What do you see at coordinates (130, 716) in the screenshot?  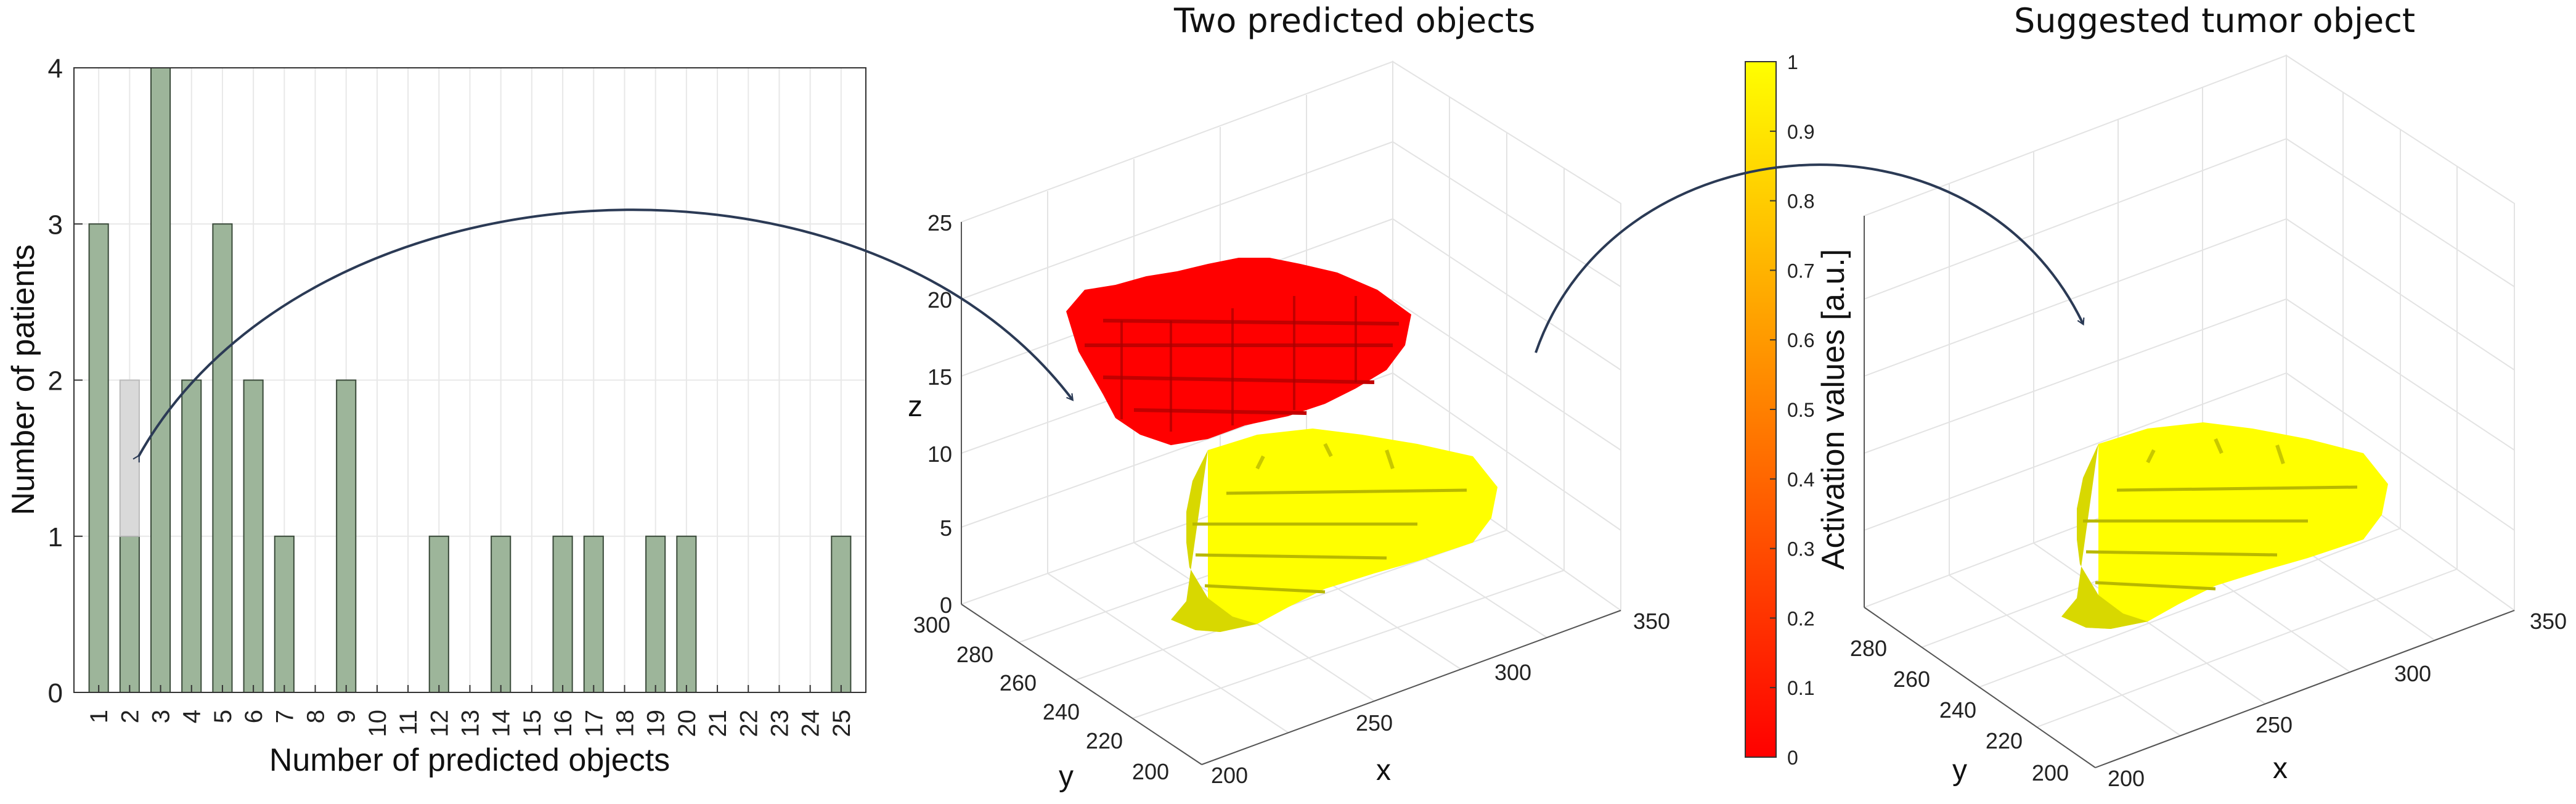 I see `bar-xtick-label: 2` at bounding box center [130, 716].